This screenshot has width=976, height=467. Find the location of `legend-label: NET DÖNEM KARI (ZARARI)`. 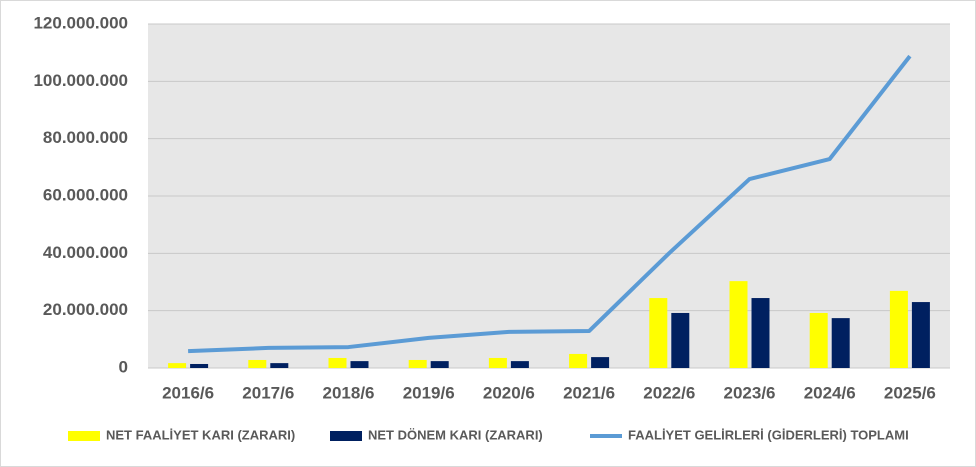

legend-label: NET DÖNEM KARI (ZARARI) is located at coordinates (455, 434).